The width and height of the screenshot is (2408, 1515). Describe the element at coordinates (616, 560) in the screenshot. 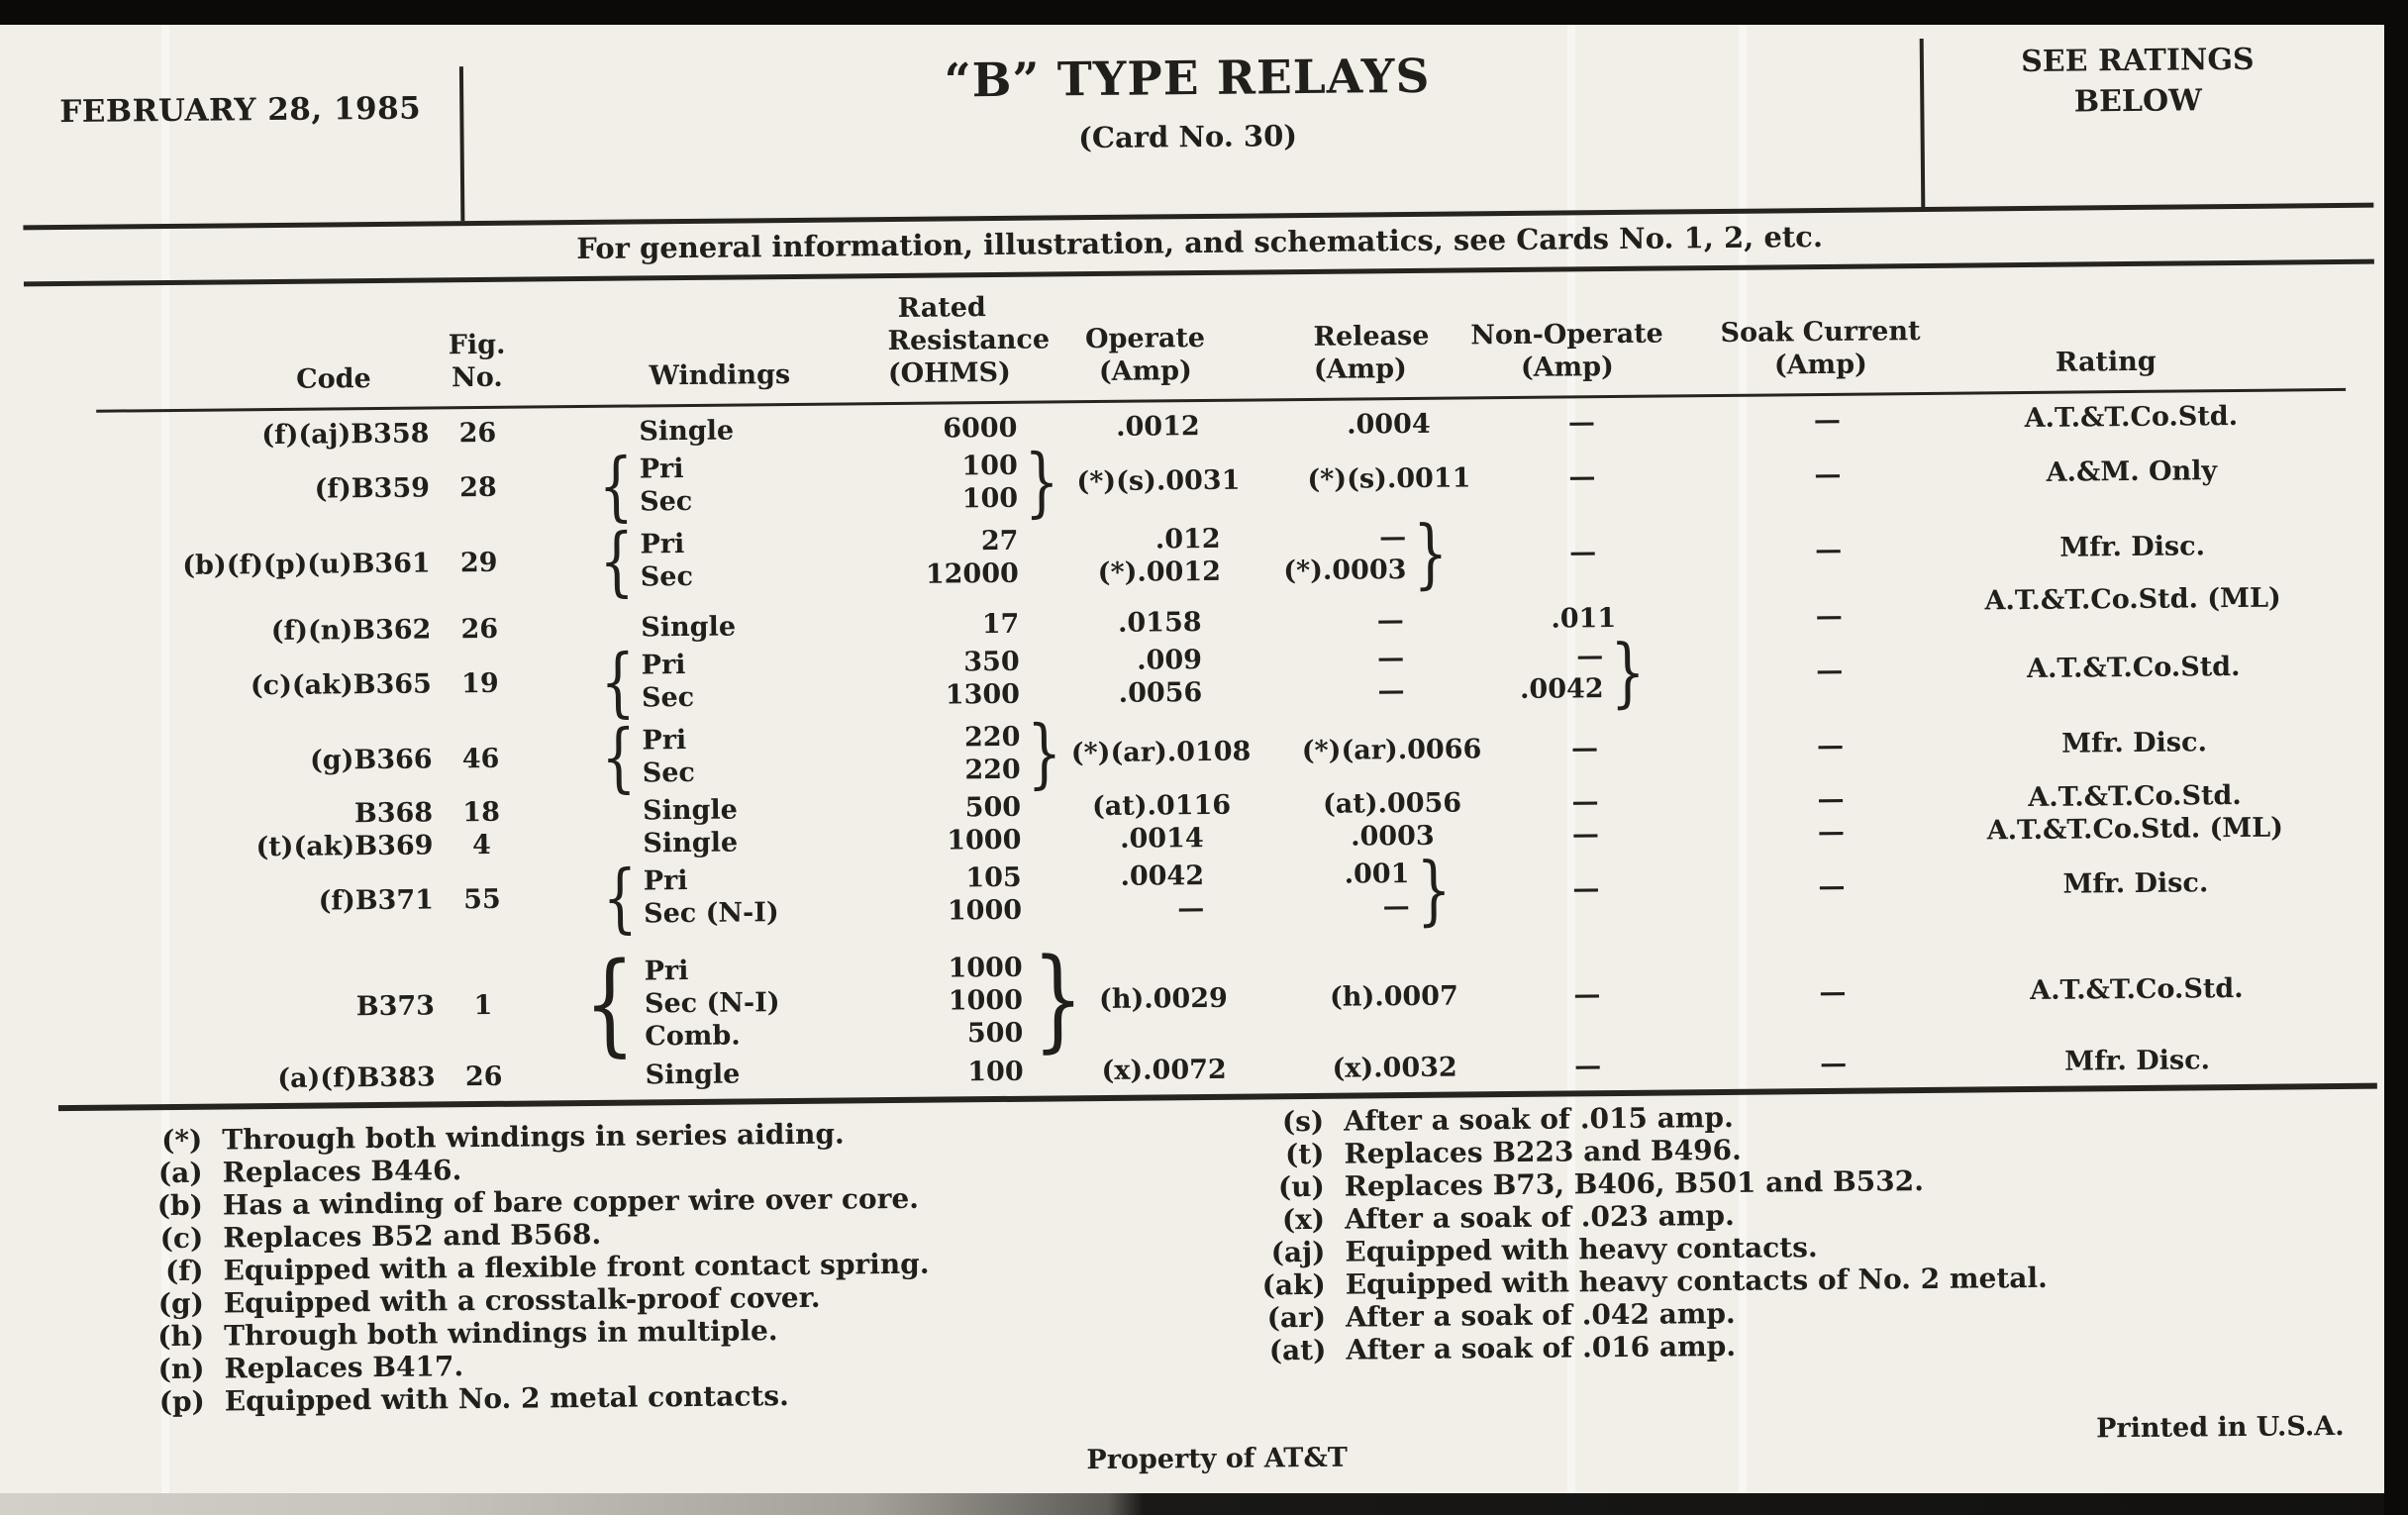

I see `brace-left: {` at that location.